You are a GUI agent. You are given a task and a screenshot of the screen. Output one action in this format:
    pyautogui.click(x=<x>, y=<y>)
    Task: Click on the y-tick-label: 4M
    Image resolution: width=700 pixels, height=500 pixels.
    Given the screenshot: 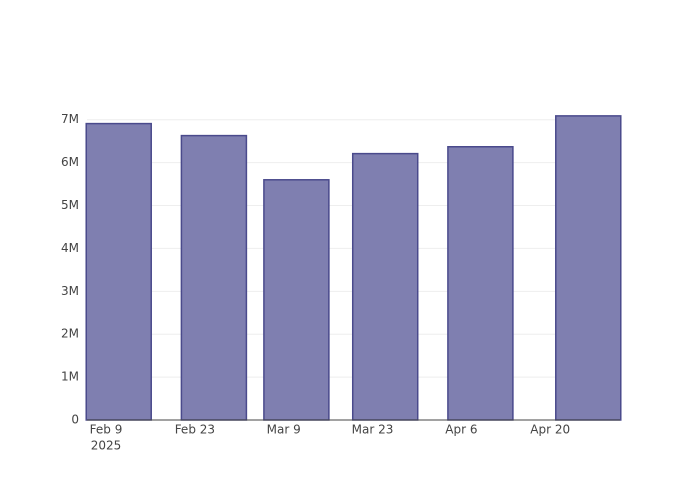 What is the action you would take?
    pyautogui.click(x=70, y=248)
    